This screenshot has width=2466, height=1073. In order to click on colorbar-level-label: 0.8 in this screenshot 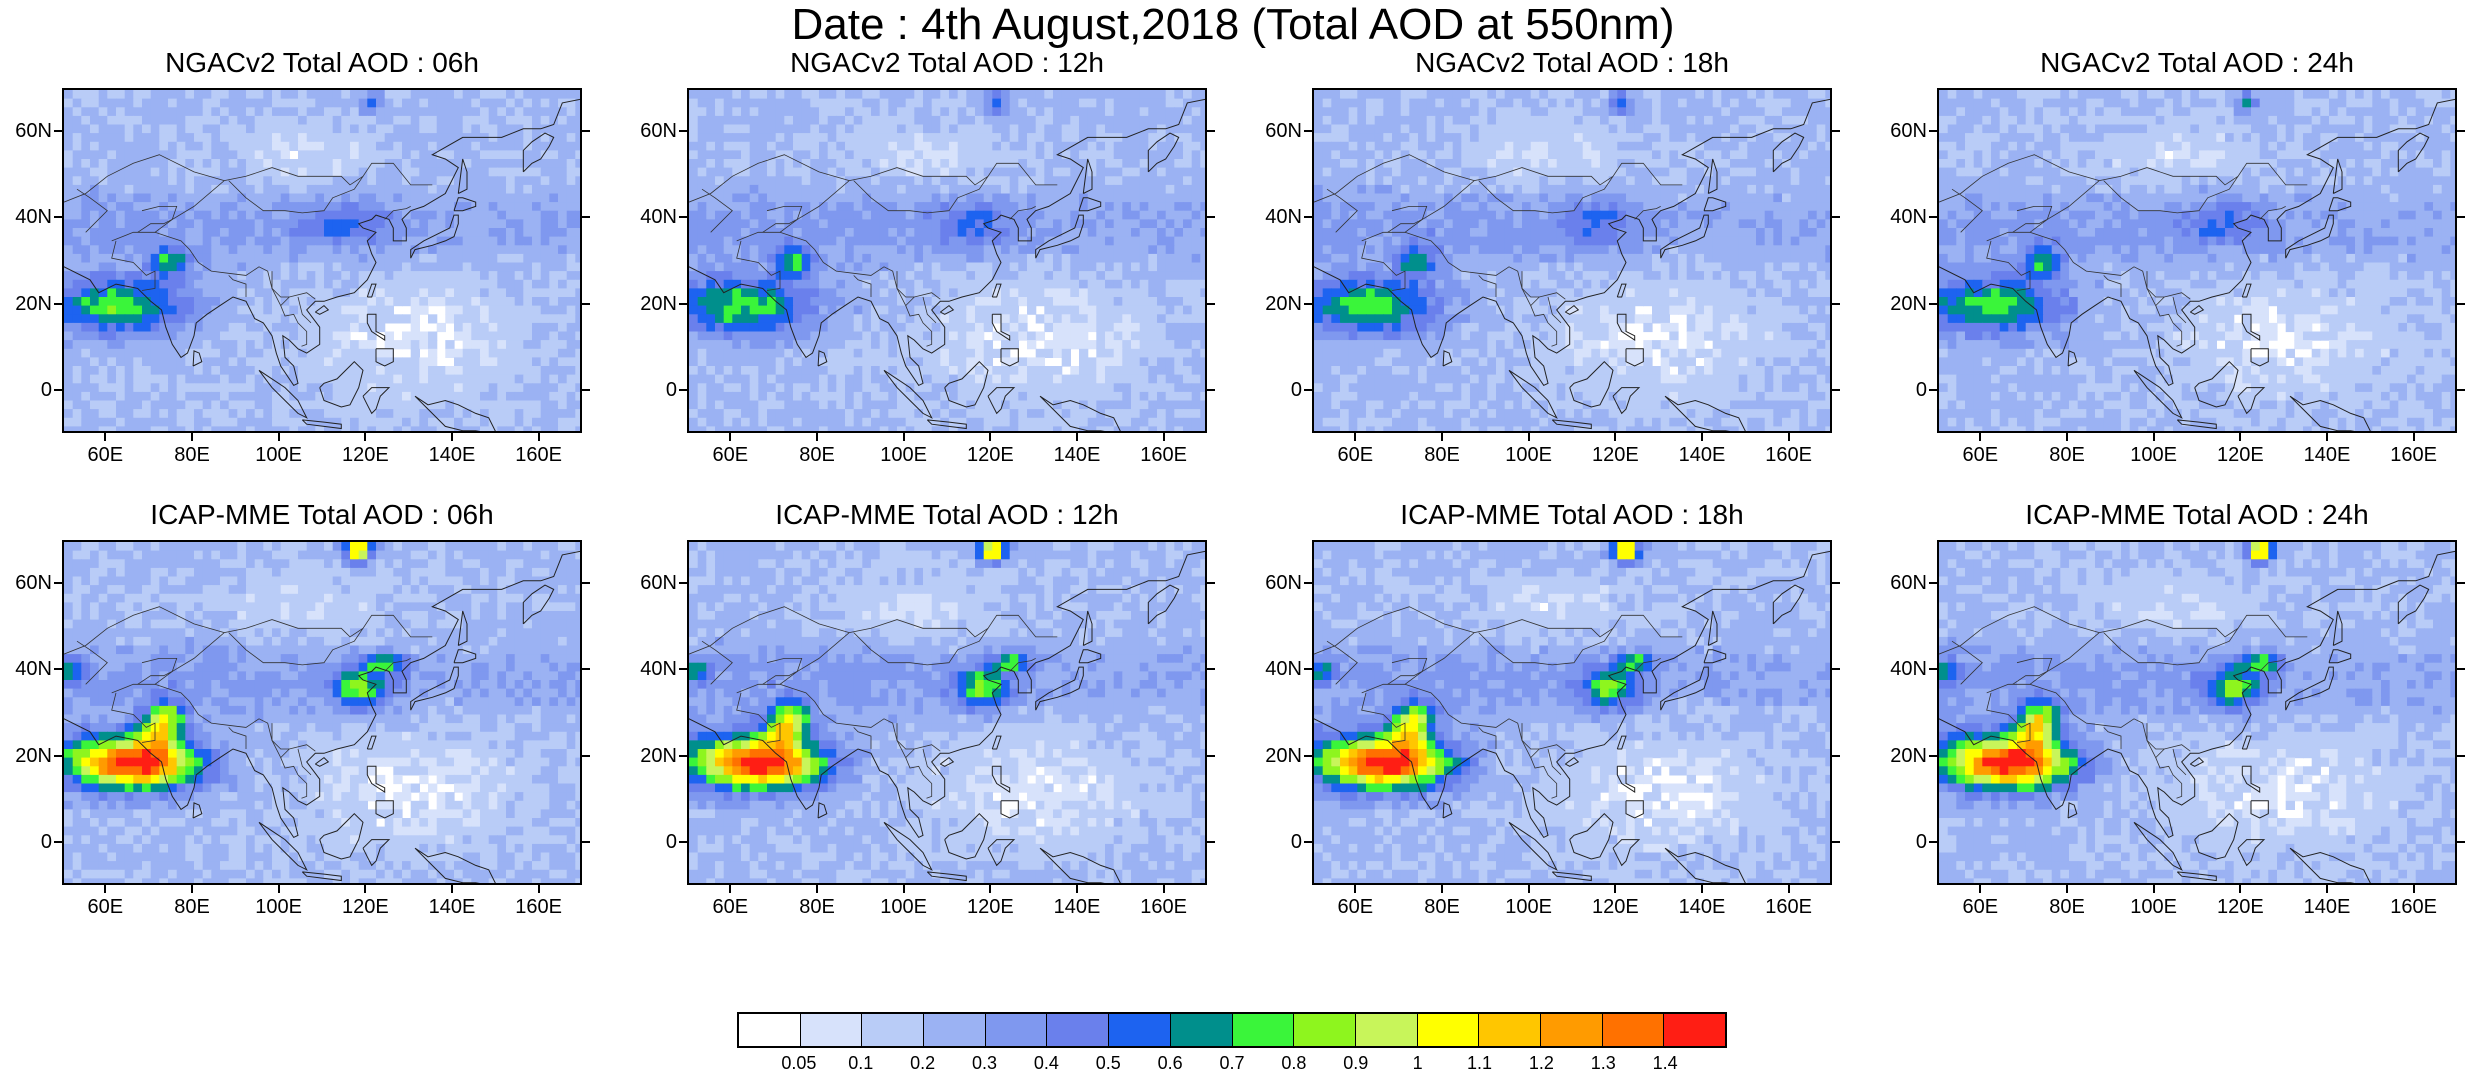, I will do `click(1294, 1063)`.